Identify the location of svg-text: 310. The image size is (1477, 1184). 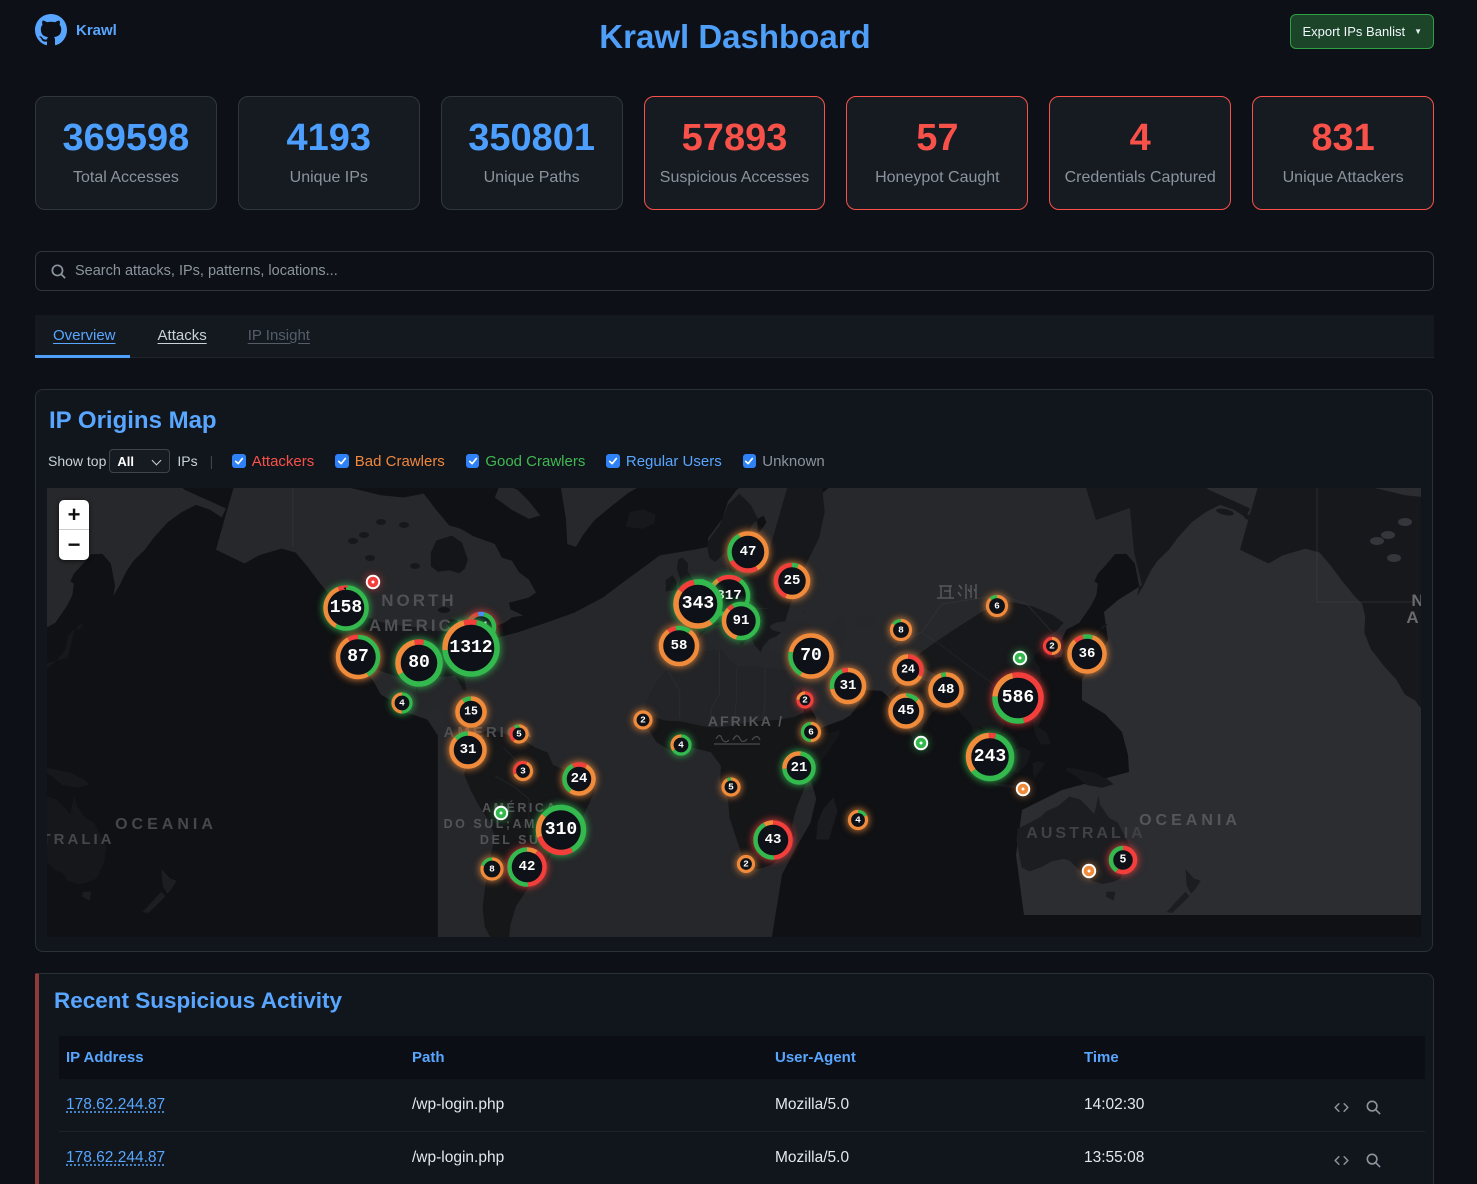
(561, 830).